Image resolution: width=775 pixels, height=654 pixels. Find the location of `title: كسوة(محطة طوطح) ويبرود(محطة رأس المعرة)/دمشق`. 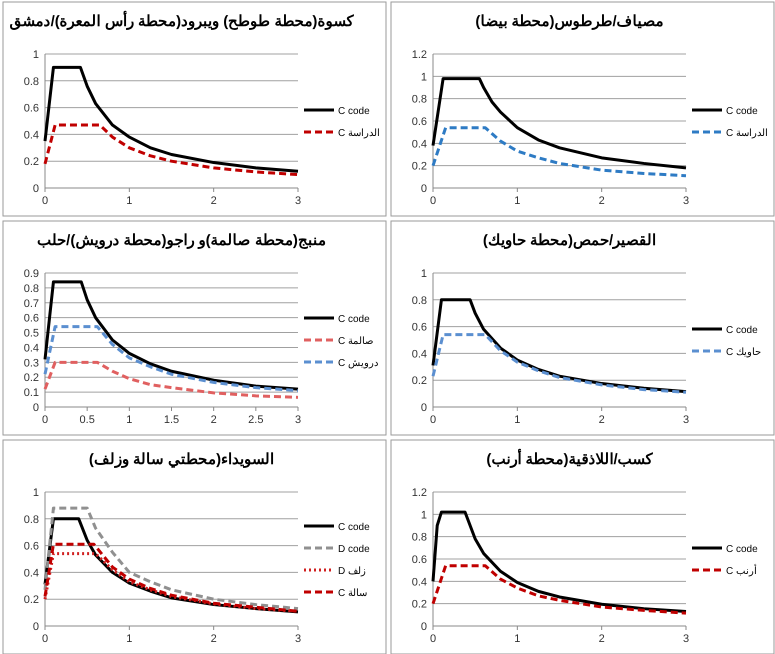

title: كسوة(محطة طوطح) ويبرود(محطة رأس المعرة)/دمشق is located at coordinates (182, 21).